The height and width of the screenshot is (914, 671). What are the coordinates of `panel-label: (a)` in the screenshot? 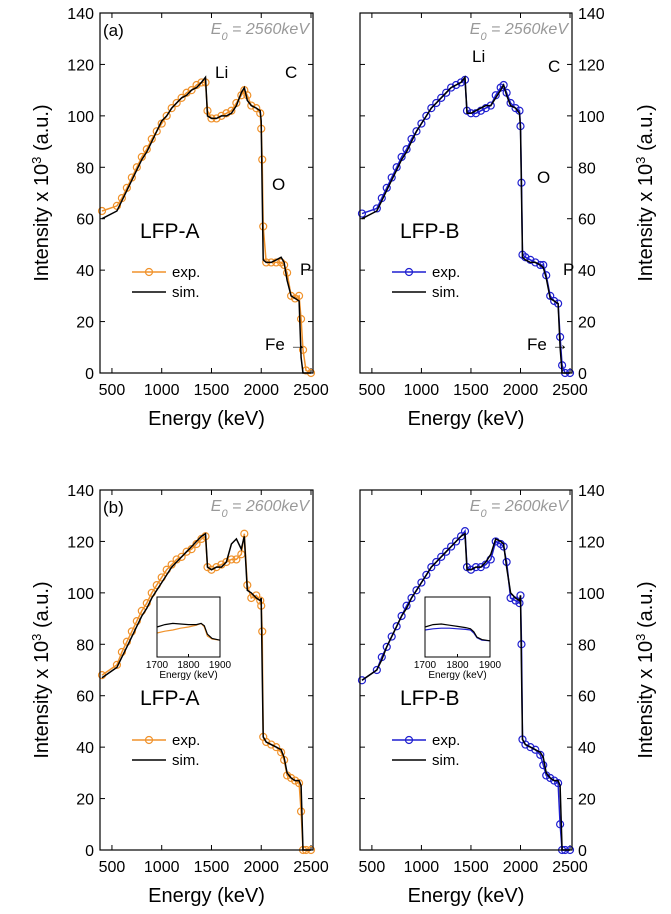 It's located at (113, 30).